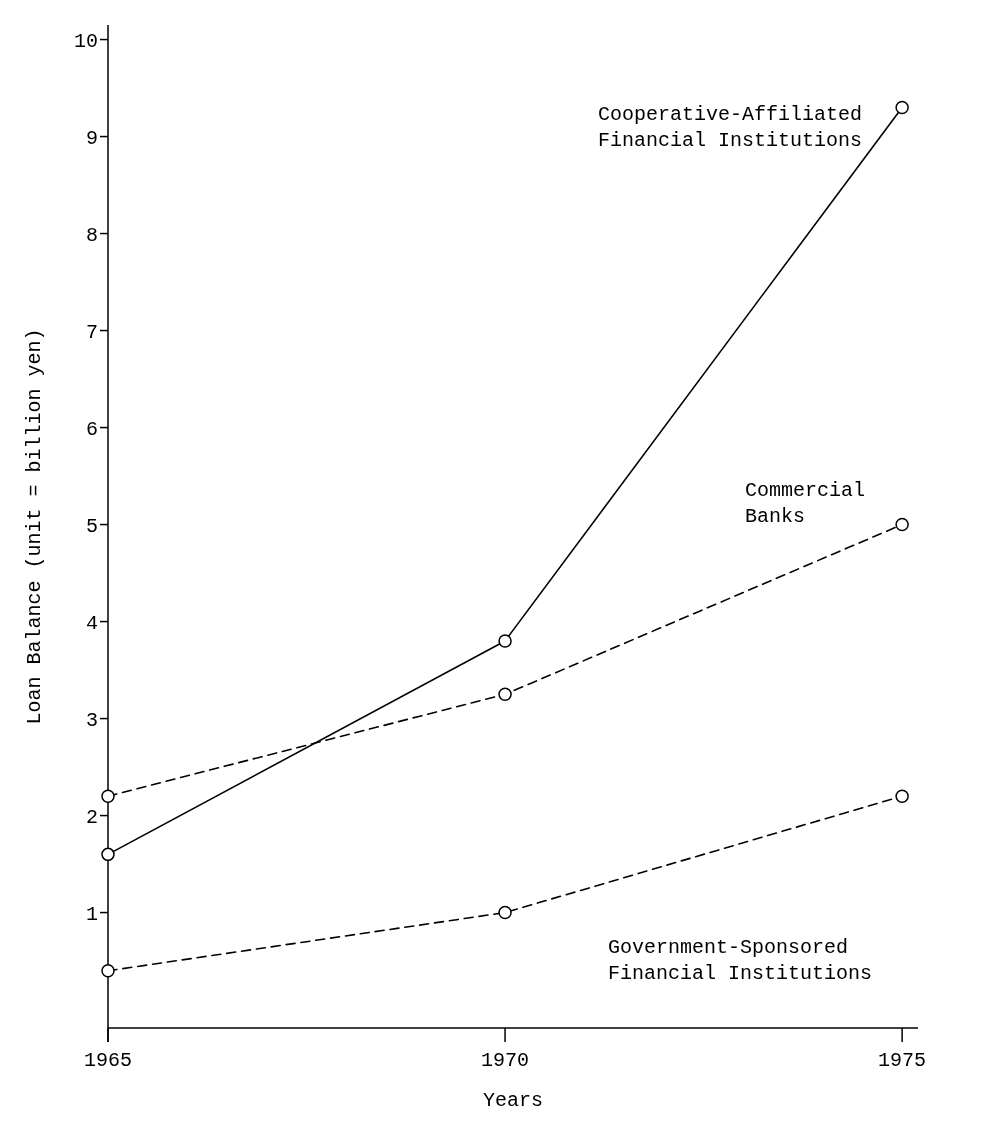 The image size is (986, 1137). Describe the element at coordinates (730, 127) in the screenshot. I see `series-label: Cooperative-Affiliated Financial Institutions` at that location.